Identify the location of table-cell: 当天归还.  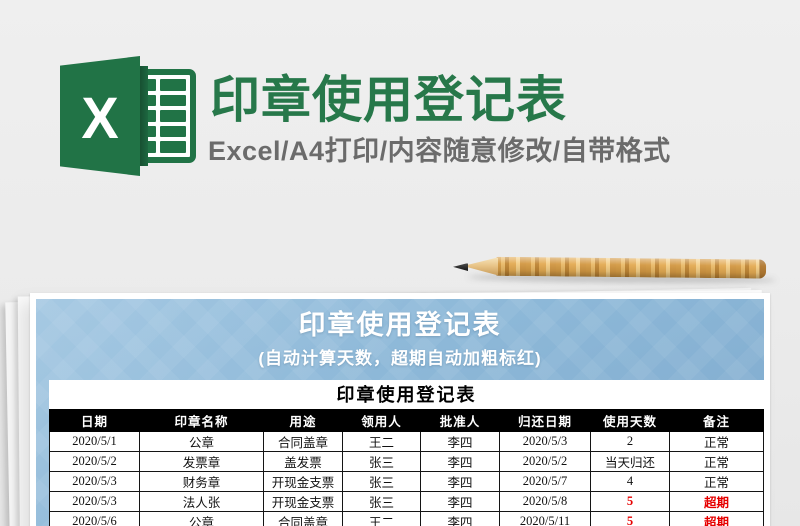
(630, 461).